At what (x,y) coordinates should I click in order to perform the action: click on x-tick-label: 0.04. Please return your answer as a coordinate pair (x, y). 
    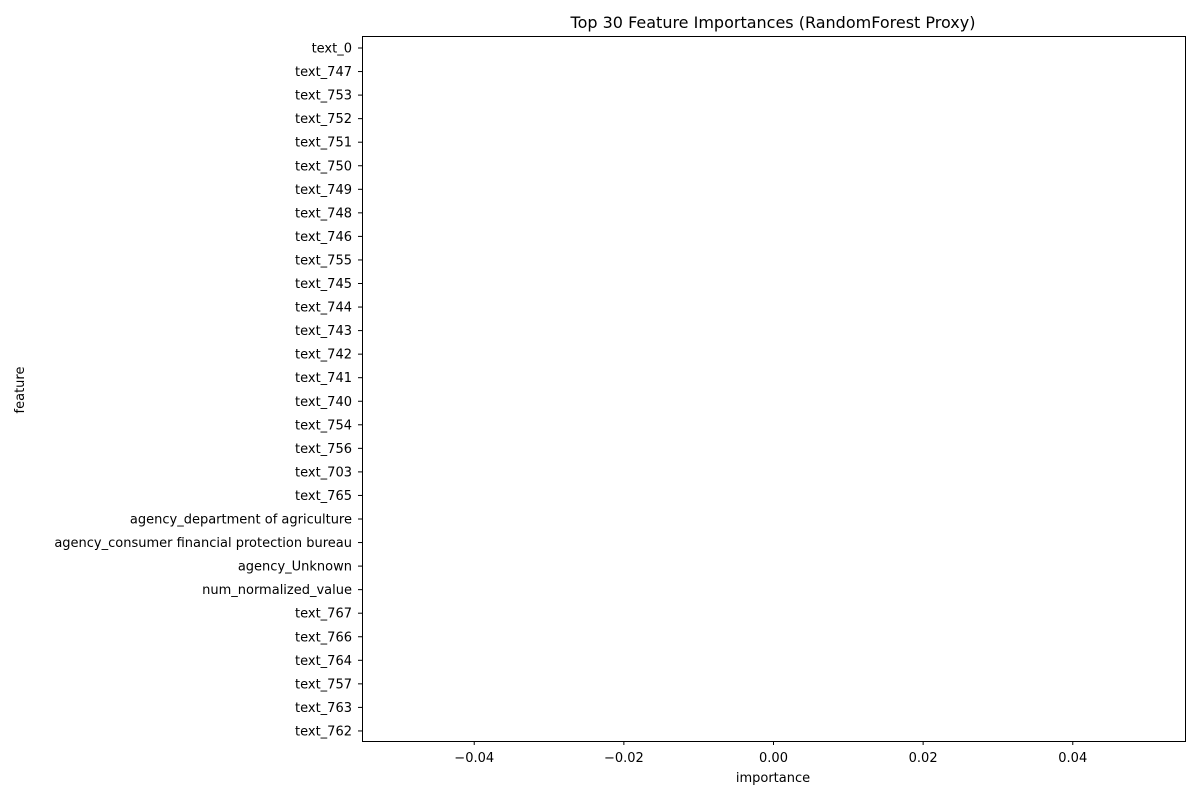
    Looking at the image, I should click on (1072, 758).